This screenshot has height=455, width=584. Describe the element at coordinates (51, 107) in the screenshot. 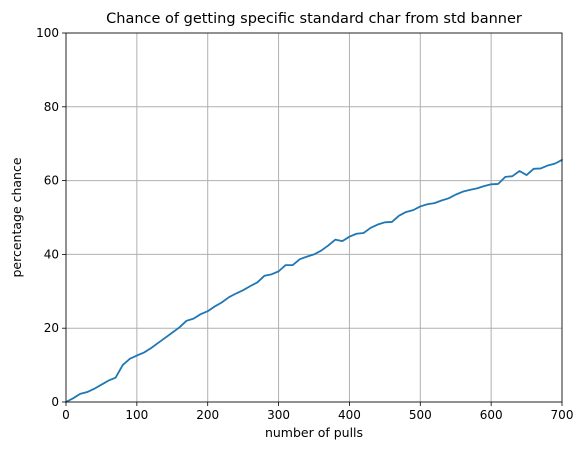

I see `y-tick-label: 80` at that location.